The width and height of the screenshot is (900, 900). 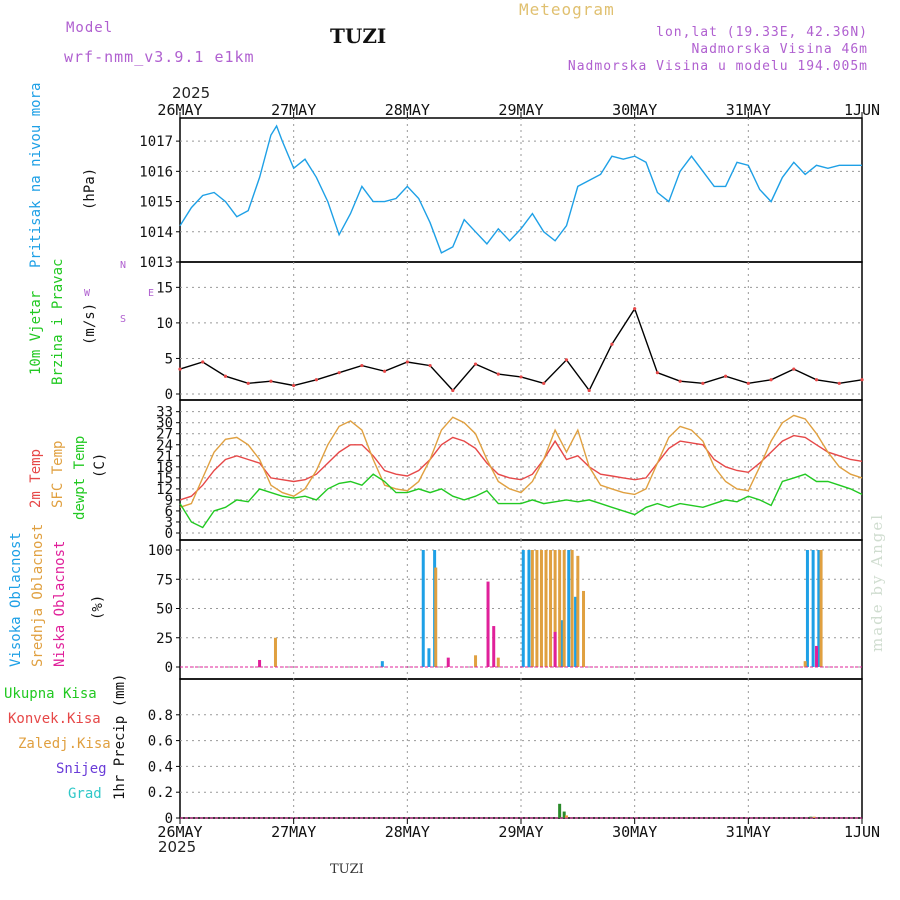 I want to click on station-title: TUZI, so click(x=358, y=36).